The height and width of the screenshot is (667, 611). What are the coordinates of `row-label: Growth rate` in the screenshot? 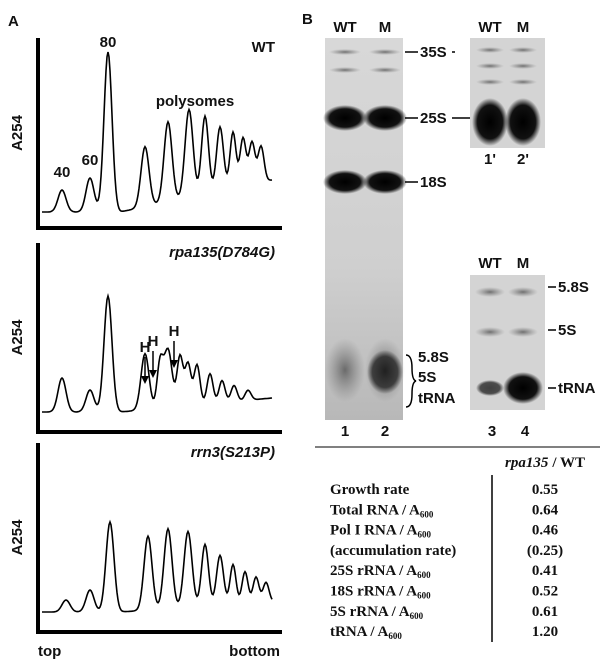 It's located at (370, 490).